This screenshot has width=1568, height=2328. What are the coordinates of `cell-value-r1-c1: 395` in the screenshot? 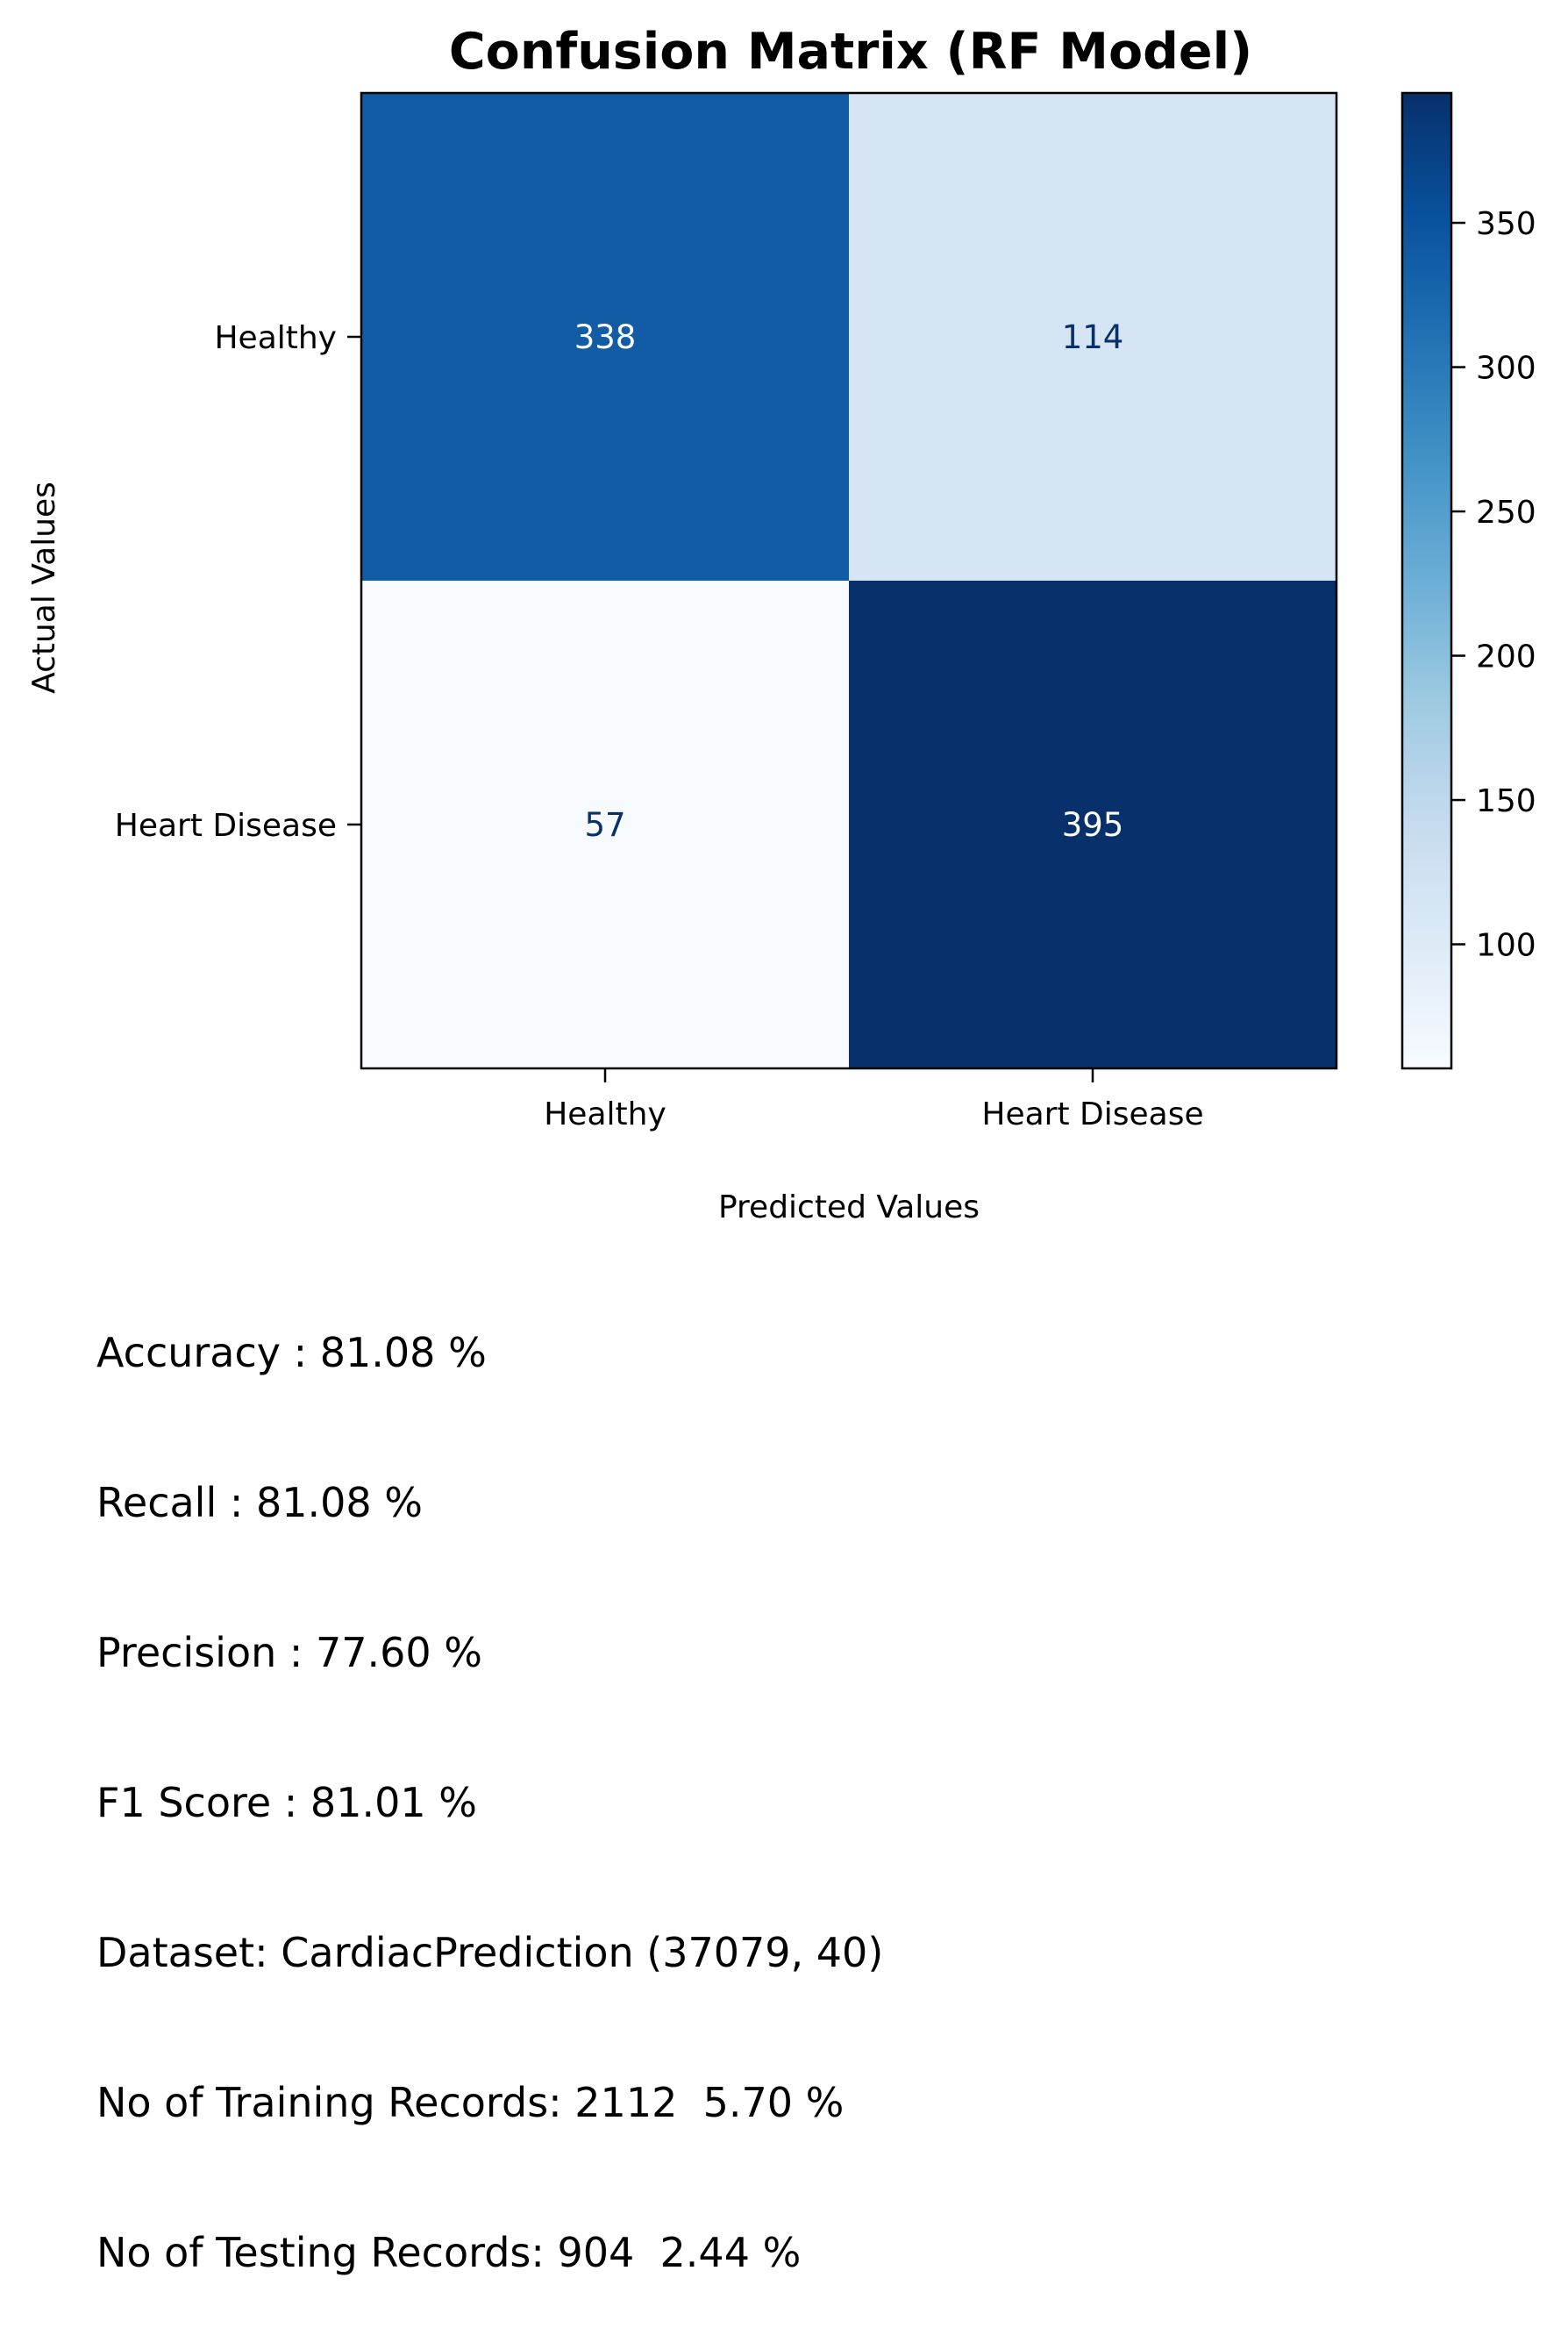 It's located at (1093, 825).